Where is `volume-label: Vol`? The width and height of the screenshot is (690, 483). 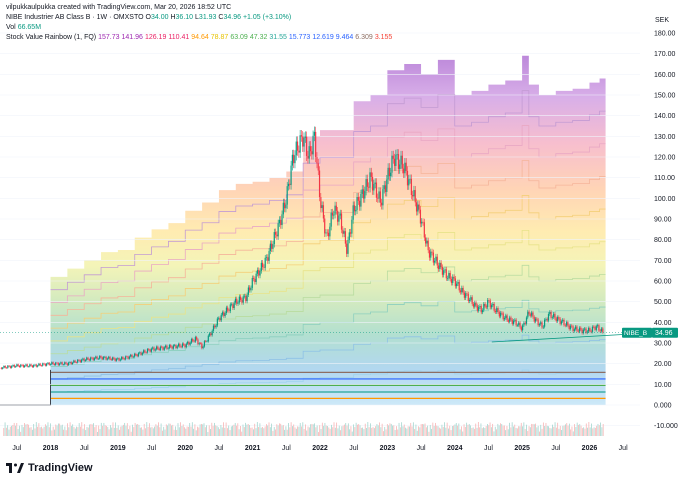 volume-label: Vol is located at coordinates (11, 27).